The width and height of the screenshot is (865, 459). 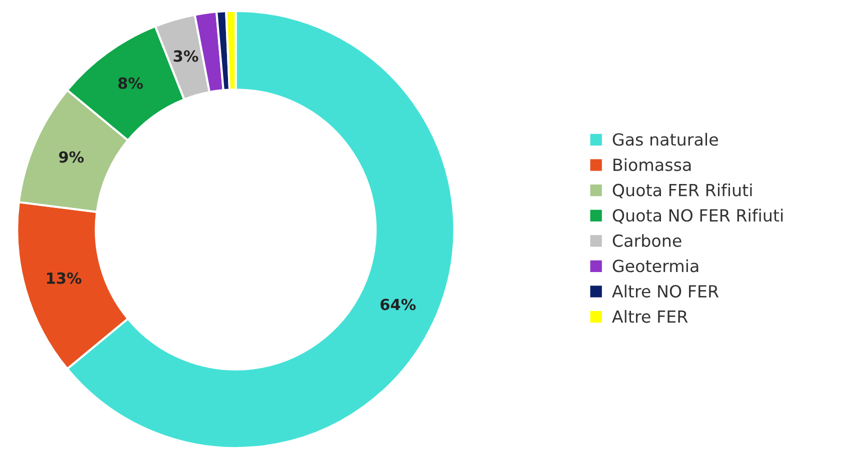 I want to click on data-label: 9%, so click(x=71, y=157).